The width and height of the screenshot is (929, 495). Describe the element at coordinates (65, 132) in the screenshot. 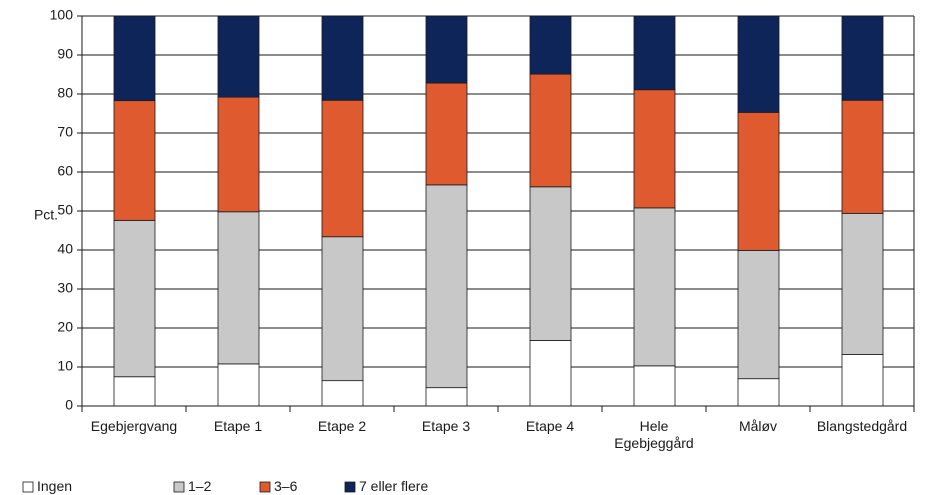

I see `y-tick-label: 70` at that location.